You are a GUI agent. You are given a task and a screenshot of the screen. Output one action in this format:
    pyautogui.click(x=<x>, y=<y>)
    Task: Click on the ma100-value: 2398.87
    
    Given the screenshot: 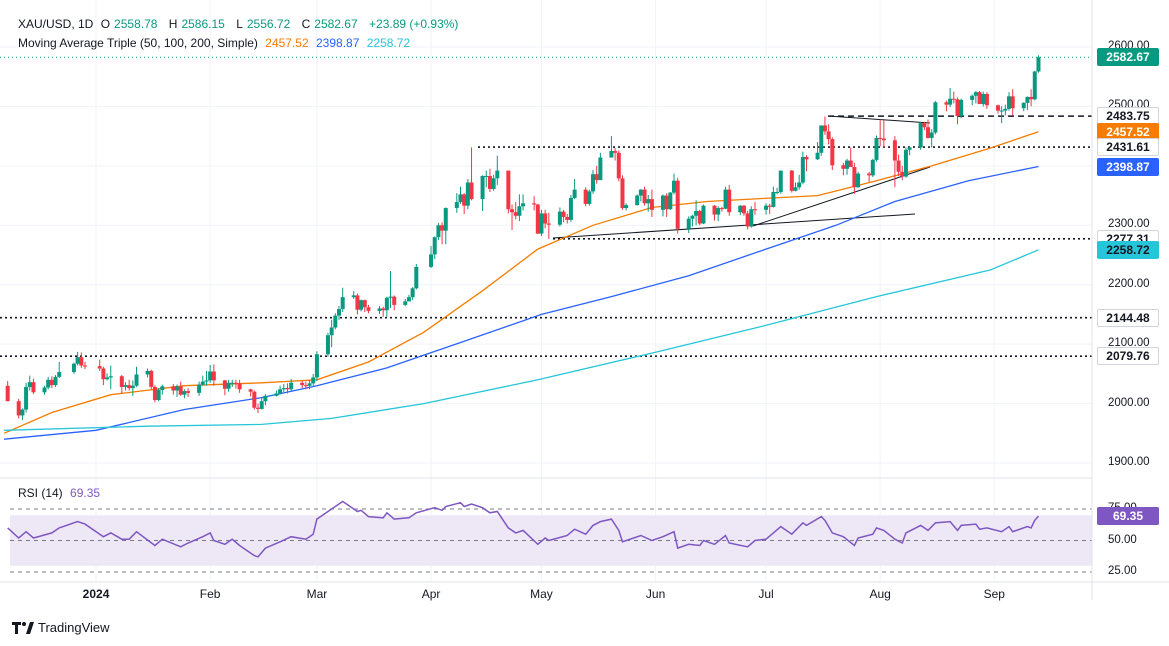 What is the action you would take?
    pyautogui.click(x=338, y=43)
    